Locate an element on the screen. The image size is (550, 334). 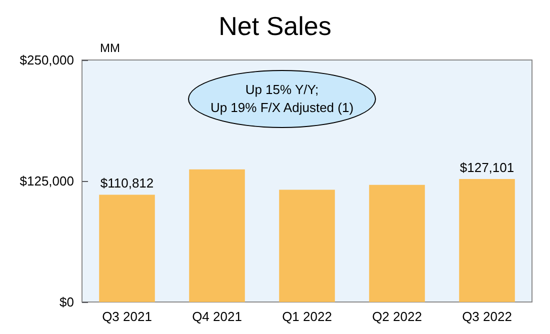
data-label: $110,812 is located at coordinates (127, 183).